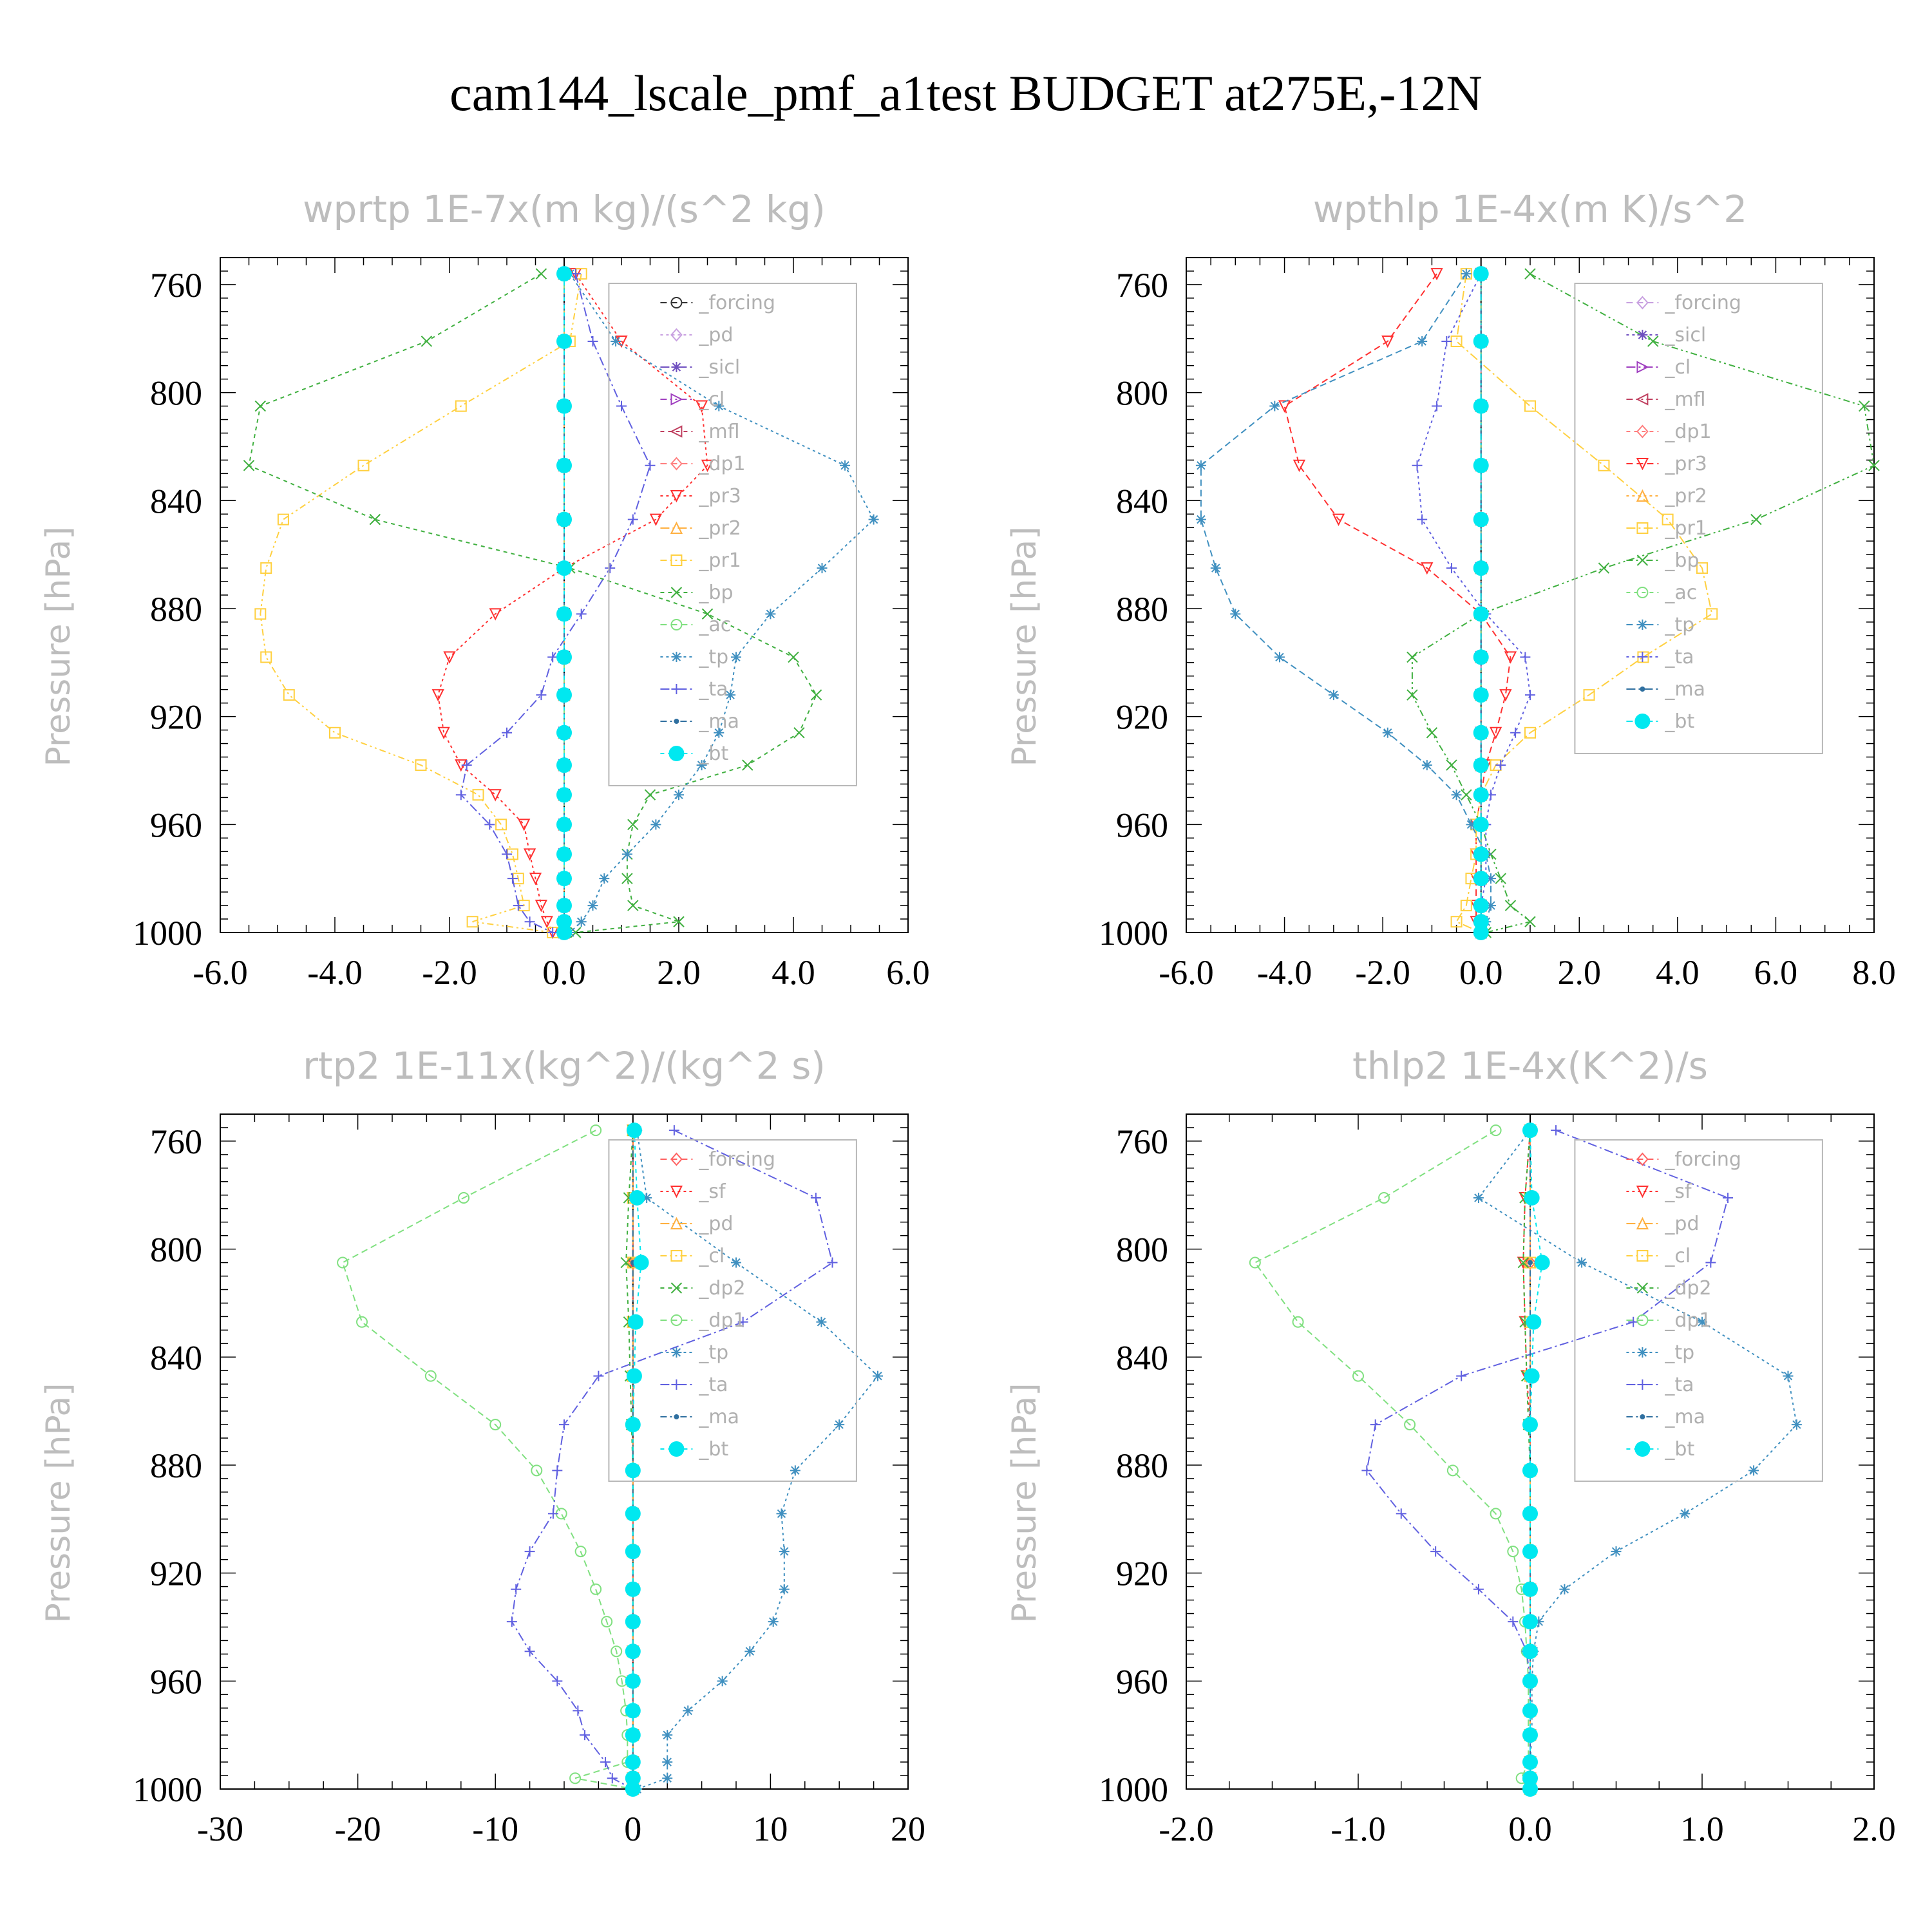 This screenshot has width=1932, height=1932. I want to click on series-bt, so click(637, 1459).